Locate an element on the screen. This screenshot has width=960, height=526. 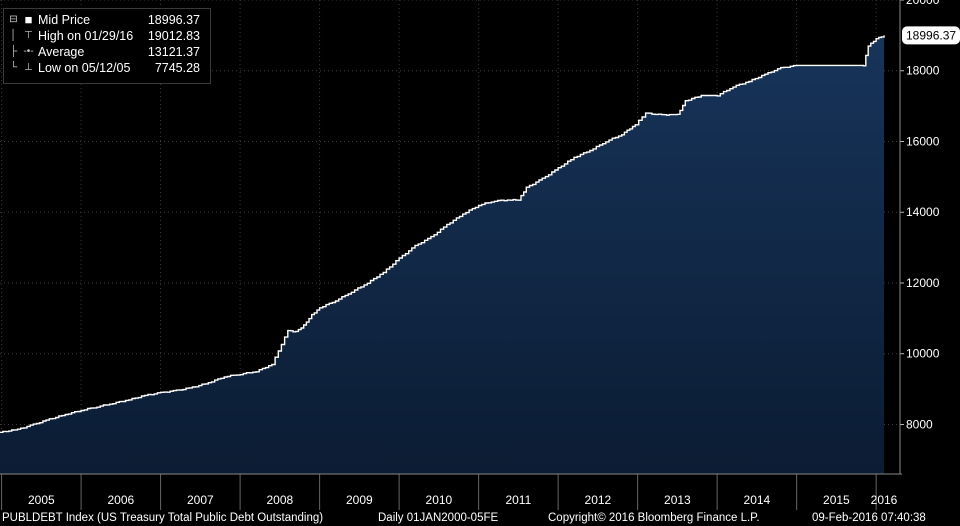
y-tick-label: 14000 is located at coordinates (923, 212).